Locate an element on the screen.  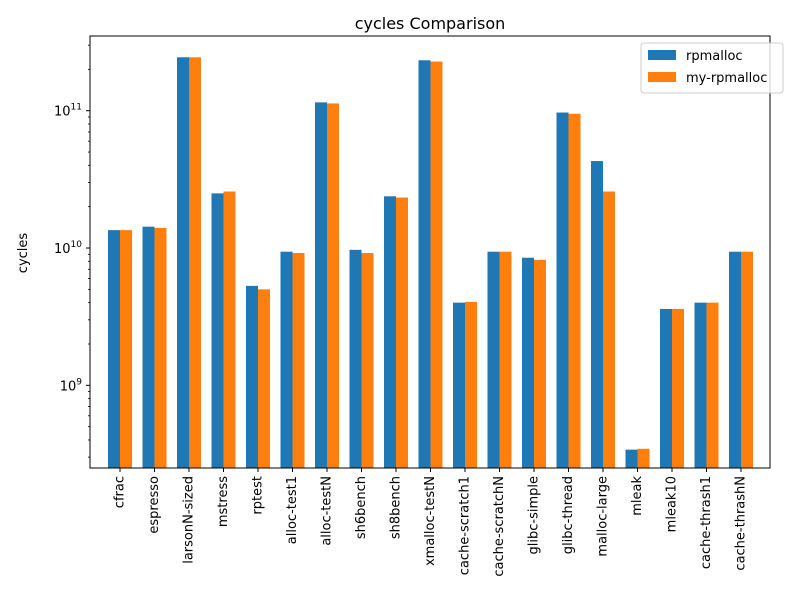
bar-rpmalloc-alloc-test1 is located at coordinates (286, 359).